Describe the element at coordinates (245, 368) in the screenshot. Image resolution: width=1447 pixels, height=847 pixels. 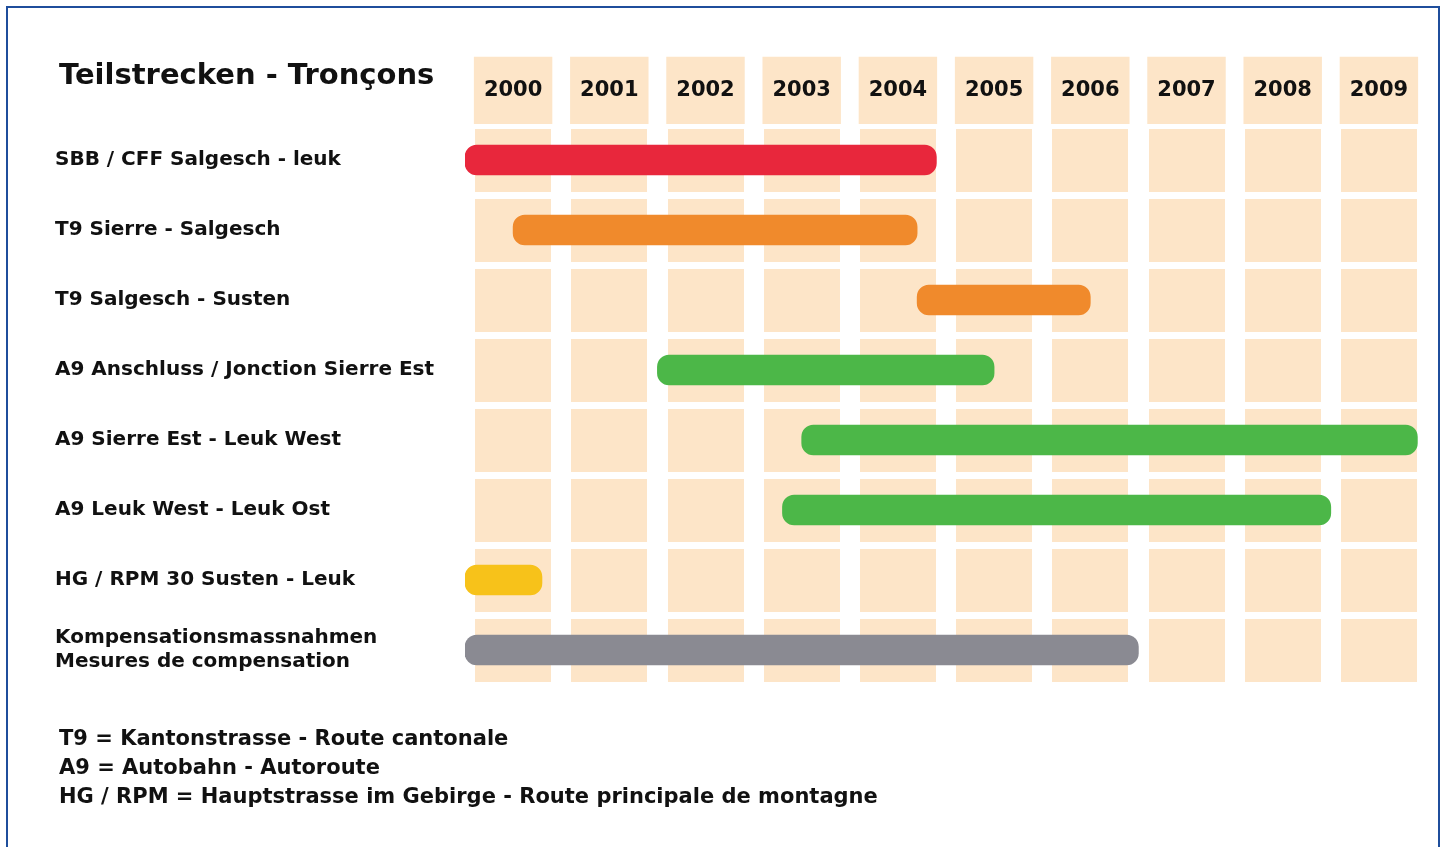
I see `y-tick-label: A9 Anschluss / Jonction Sierre Est` at that location.